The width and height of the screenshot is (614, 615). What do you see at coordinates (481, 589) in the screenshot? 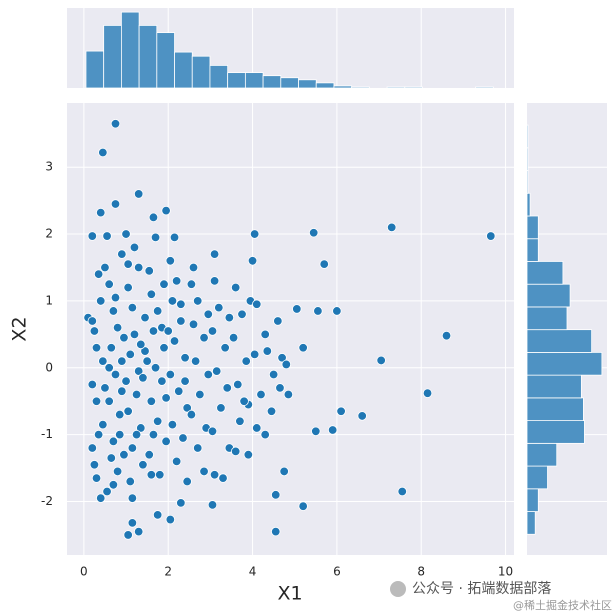
I see `watermark-text: 公众号 · 拓端数据部落` at bounding box center [481, 589].